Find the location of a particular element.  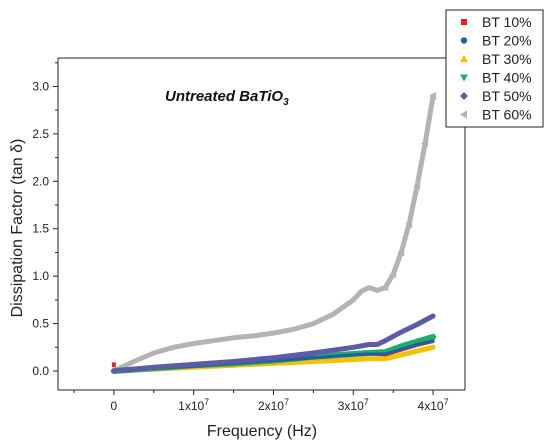

chart-annotation: Untreated BaTiO3 is located at coordinates (227, 98).